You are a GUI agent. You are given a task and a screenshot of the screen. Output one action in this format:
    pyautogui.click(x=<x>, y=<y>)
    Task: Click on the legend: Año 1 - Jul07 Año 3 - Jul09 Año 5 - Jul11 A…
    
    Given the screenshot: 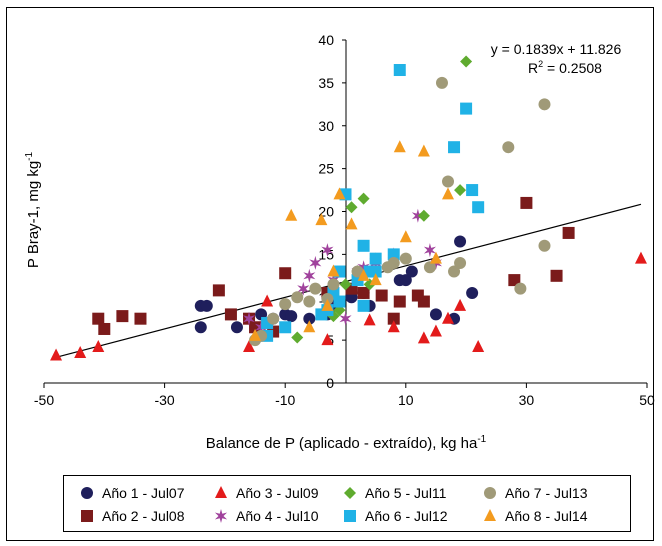 What is the action you would take?
    pyautogui.click(x=334, y=504)
    